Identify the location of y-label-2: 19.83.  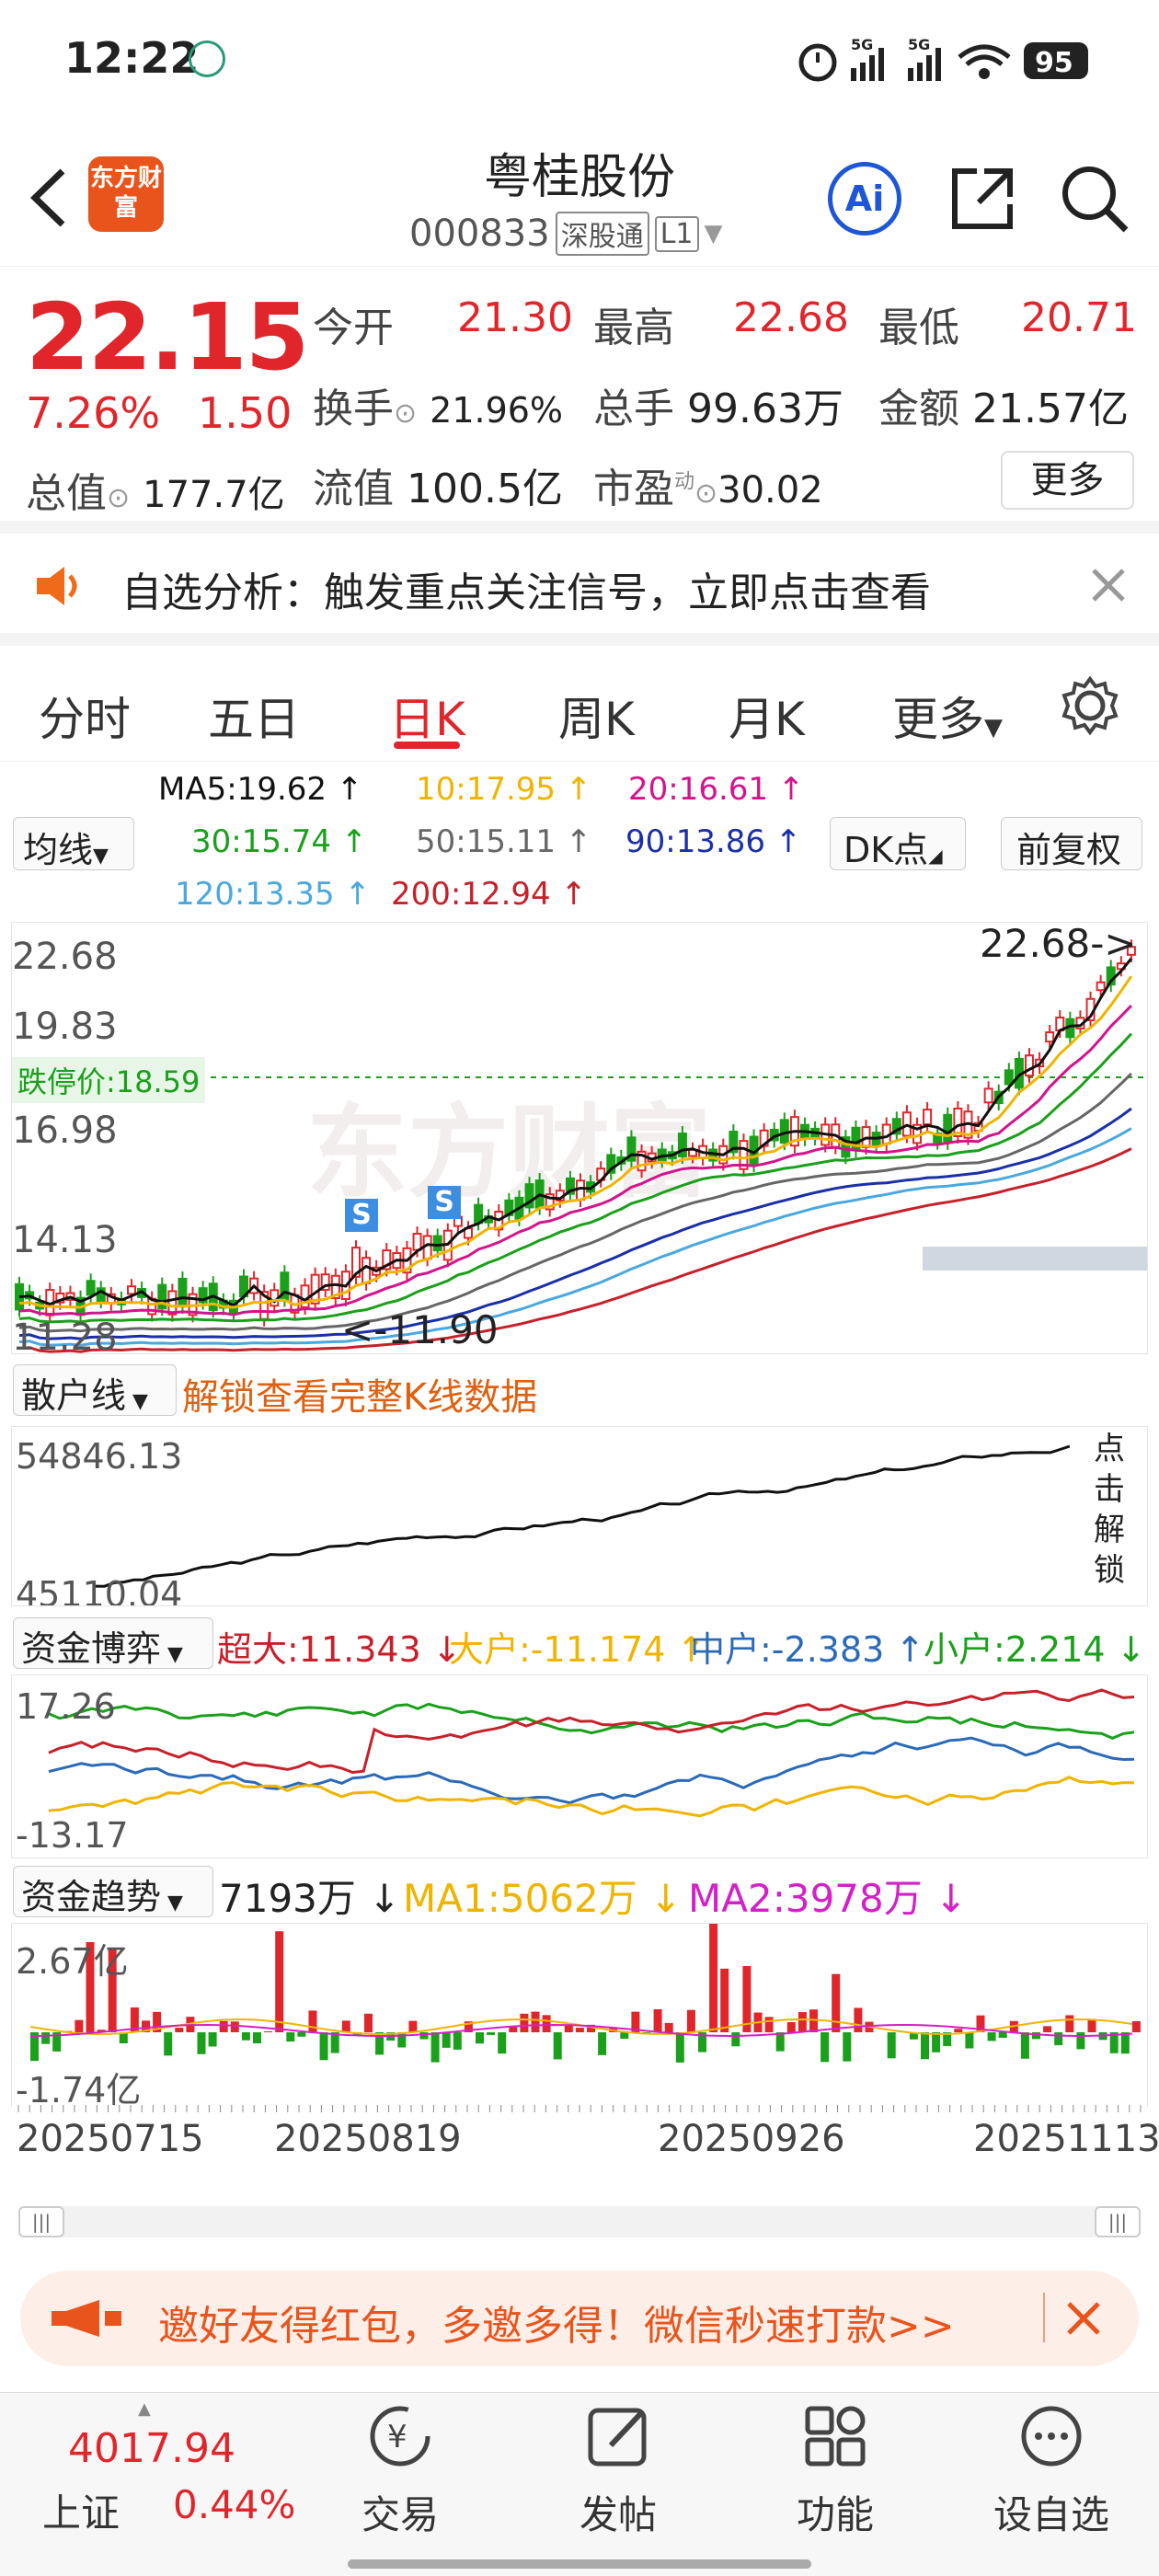
(65, 1027).